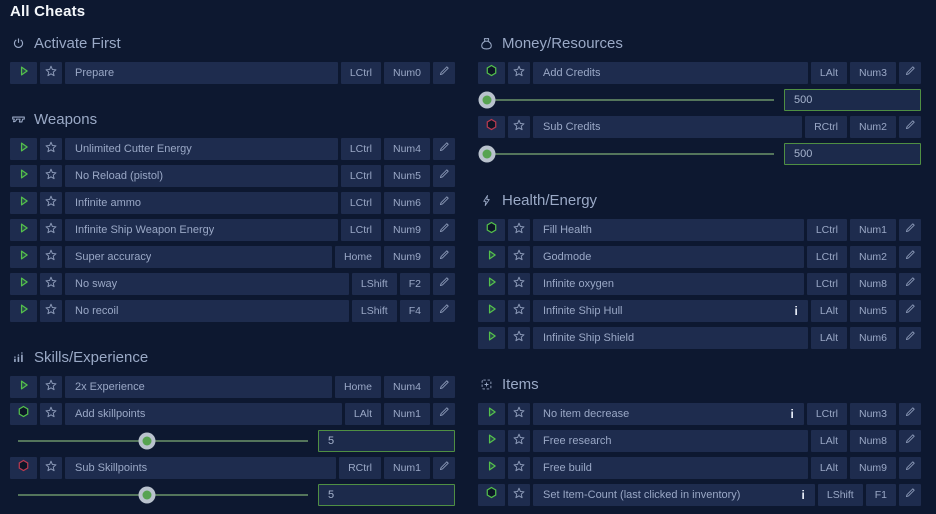 The image size is (936, 514). I want to click on slider-value-input: 500, so click(852, 154).